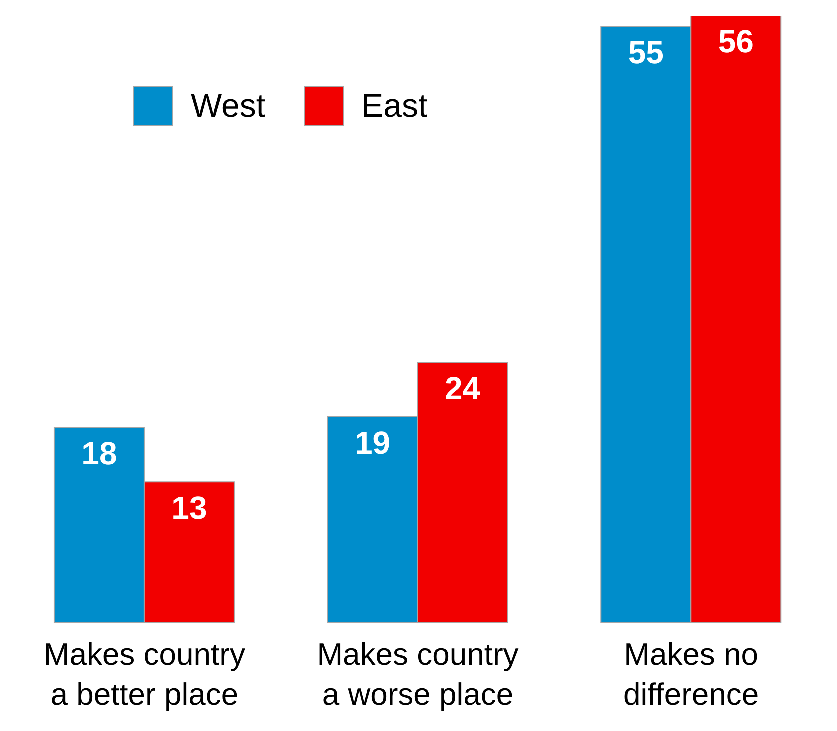 This screenshot has height=731, width=837. What do you see at coordinates (100, 454) in the screenshot?
I see `data-label: 18` at bounding box center [100, 454].